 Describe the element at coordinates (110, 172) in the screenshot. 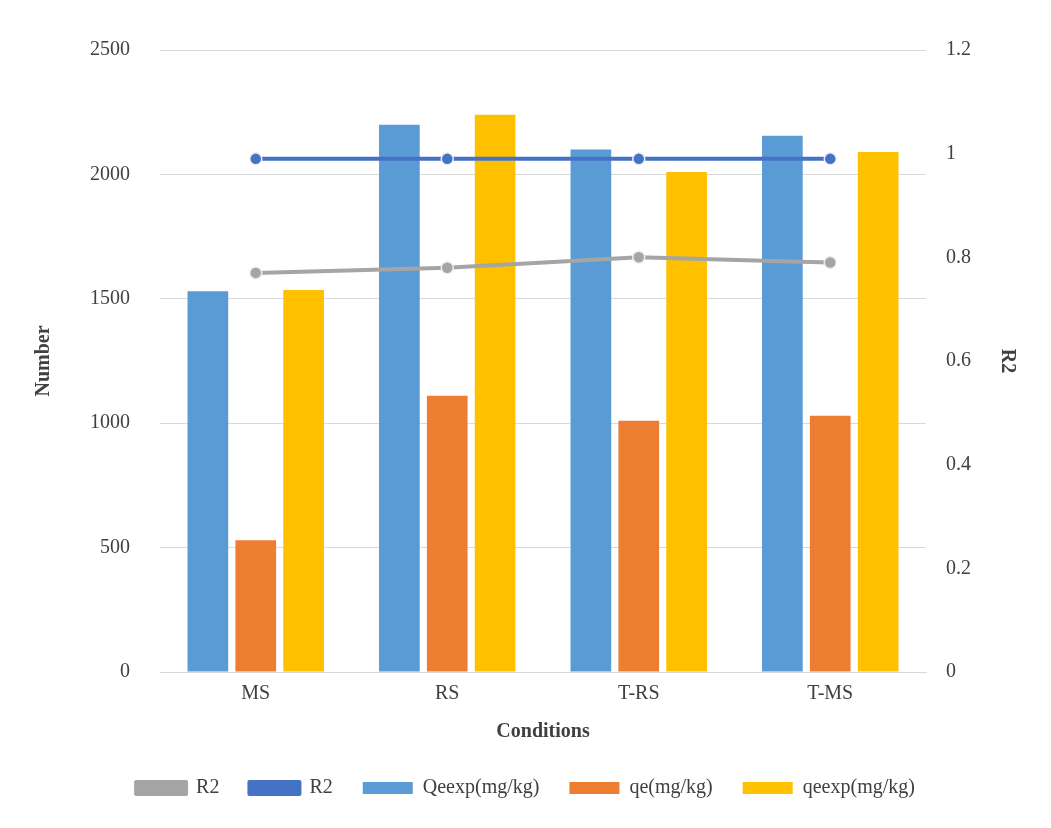

I see `y-tick-label: 2000` at that location.